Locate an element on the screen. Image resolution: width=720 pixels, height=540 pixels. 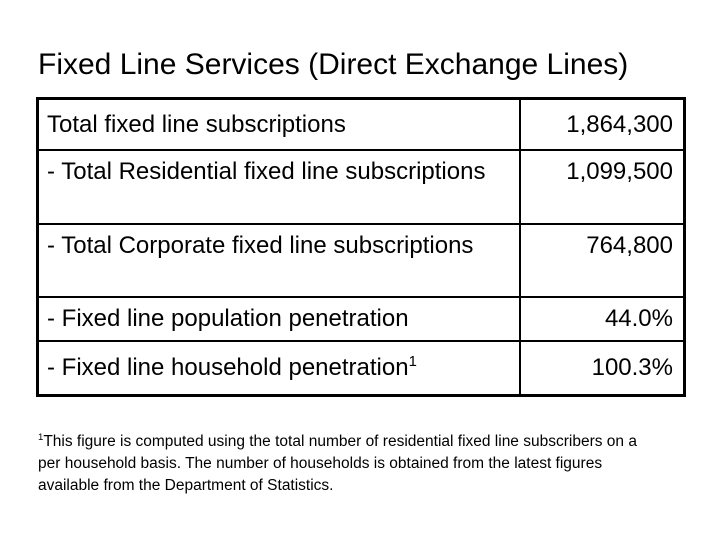
row-value: 1,099,500 is located at coordinates (602, 186).